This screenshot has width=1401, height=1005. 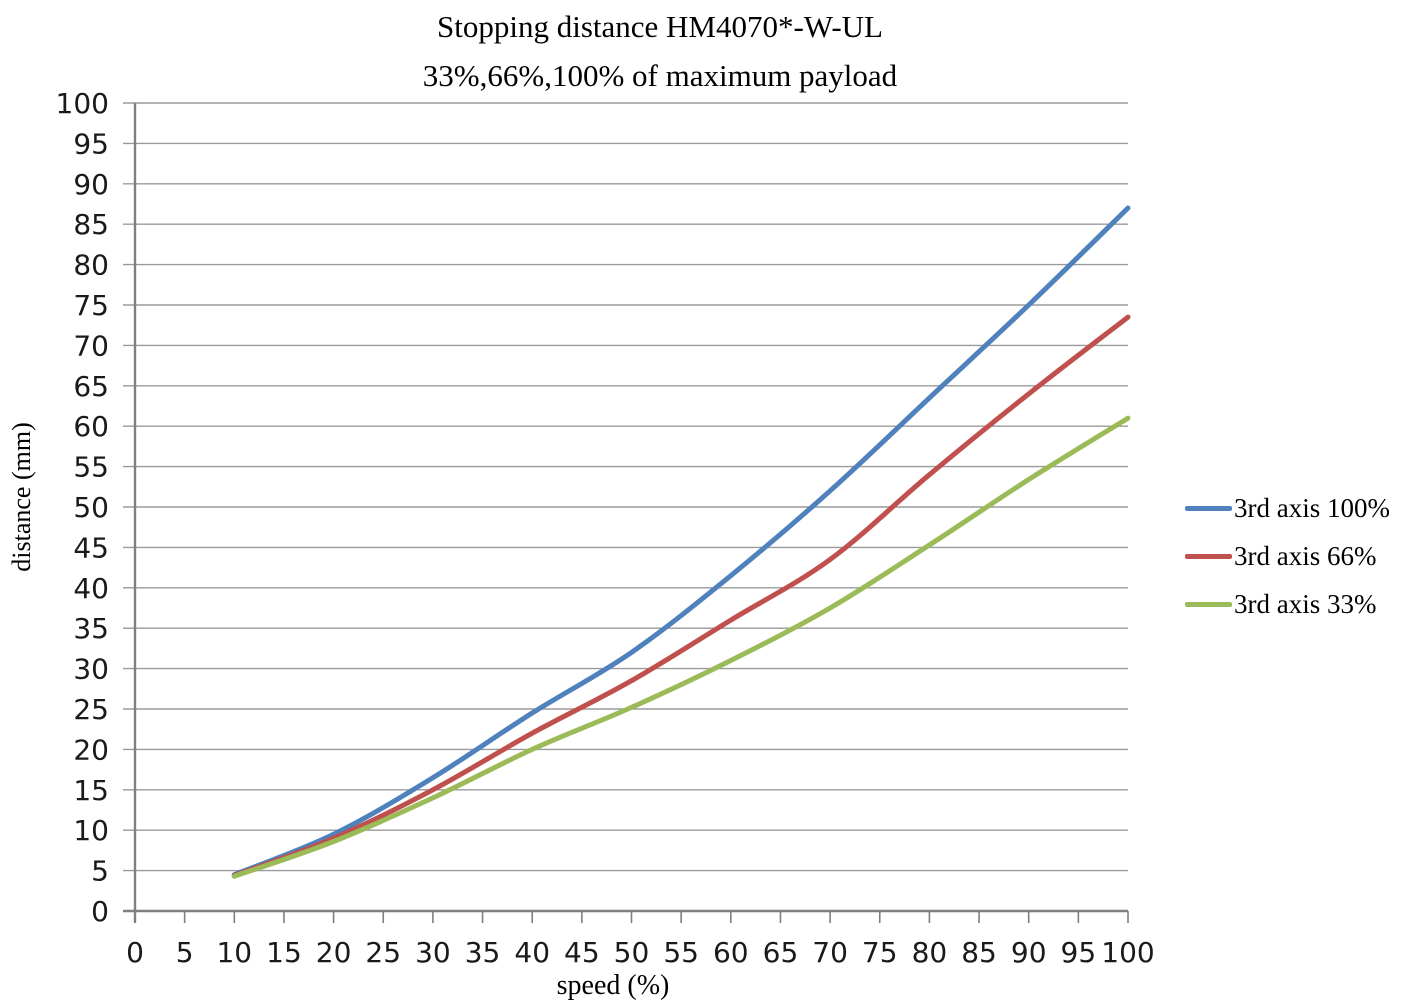 I want to click on x-tick-label: 85, so click(x=979, y=952).